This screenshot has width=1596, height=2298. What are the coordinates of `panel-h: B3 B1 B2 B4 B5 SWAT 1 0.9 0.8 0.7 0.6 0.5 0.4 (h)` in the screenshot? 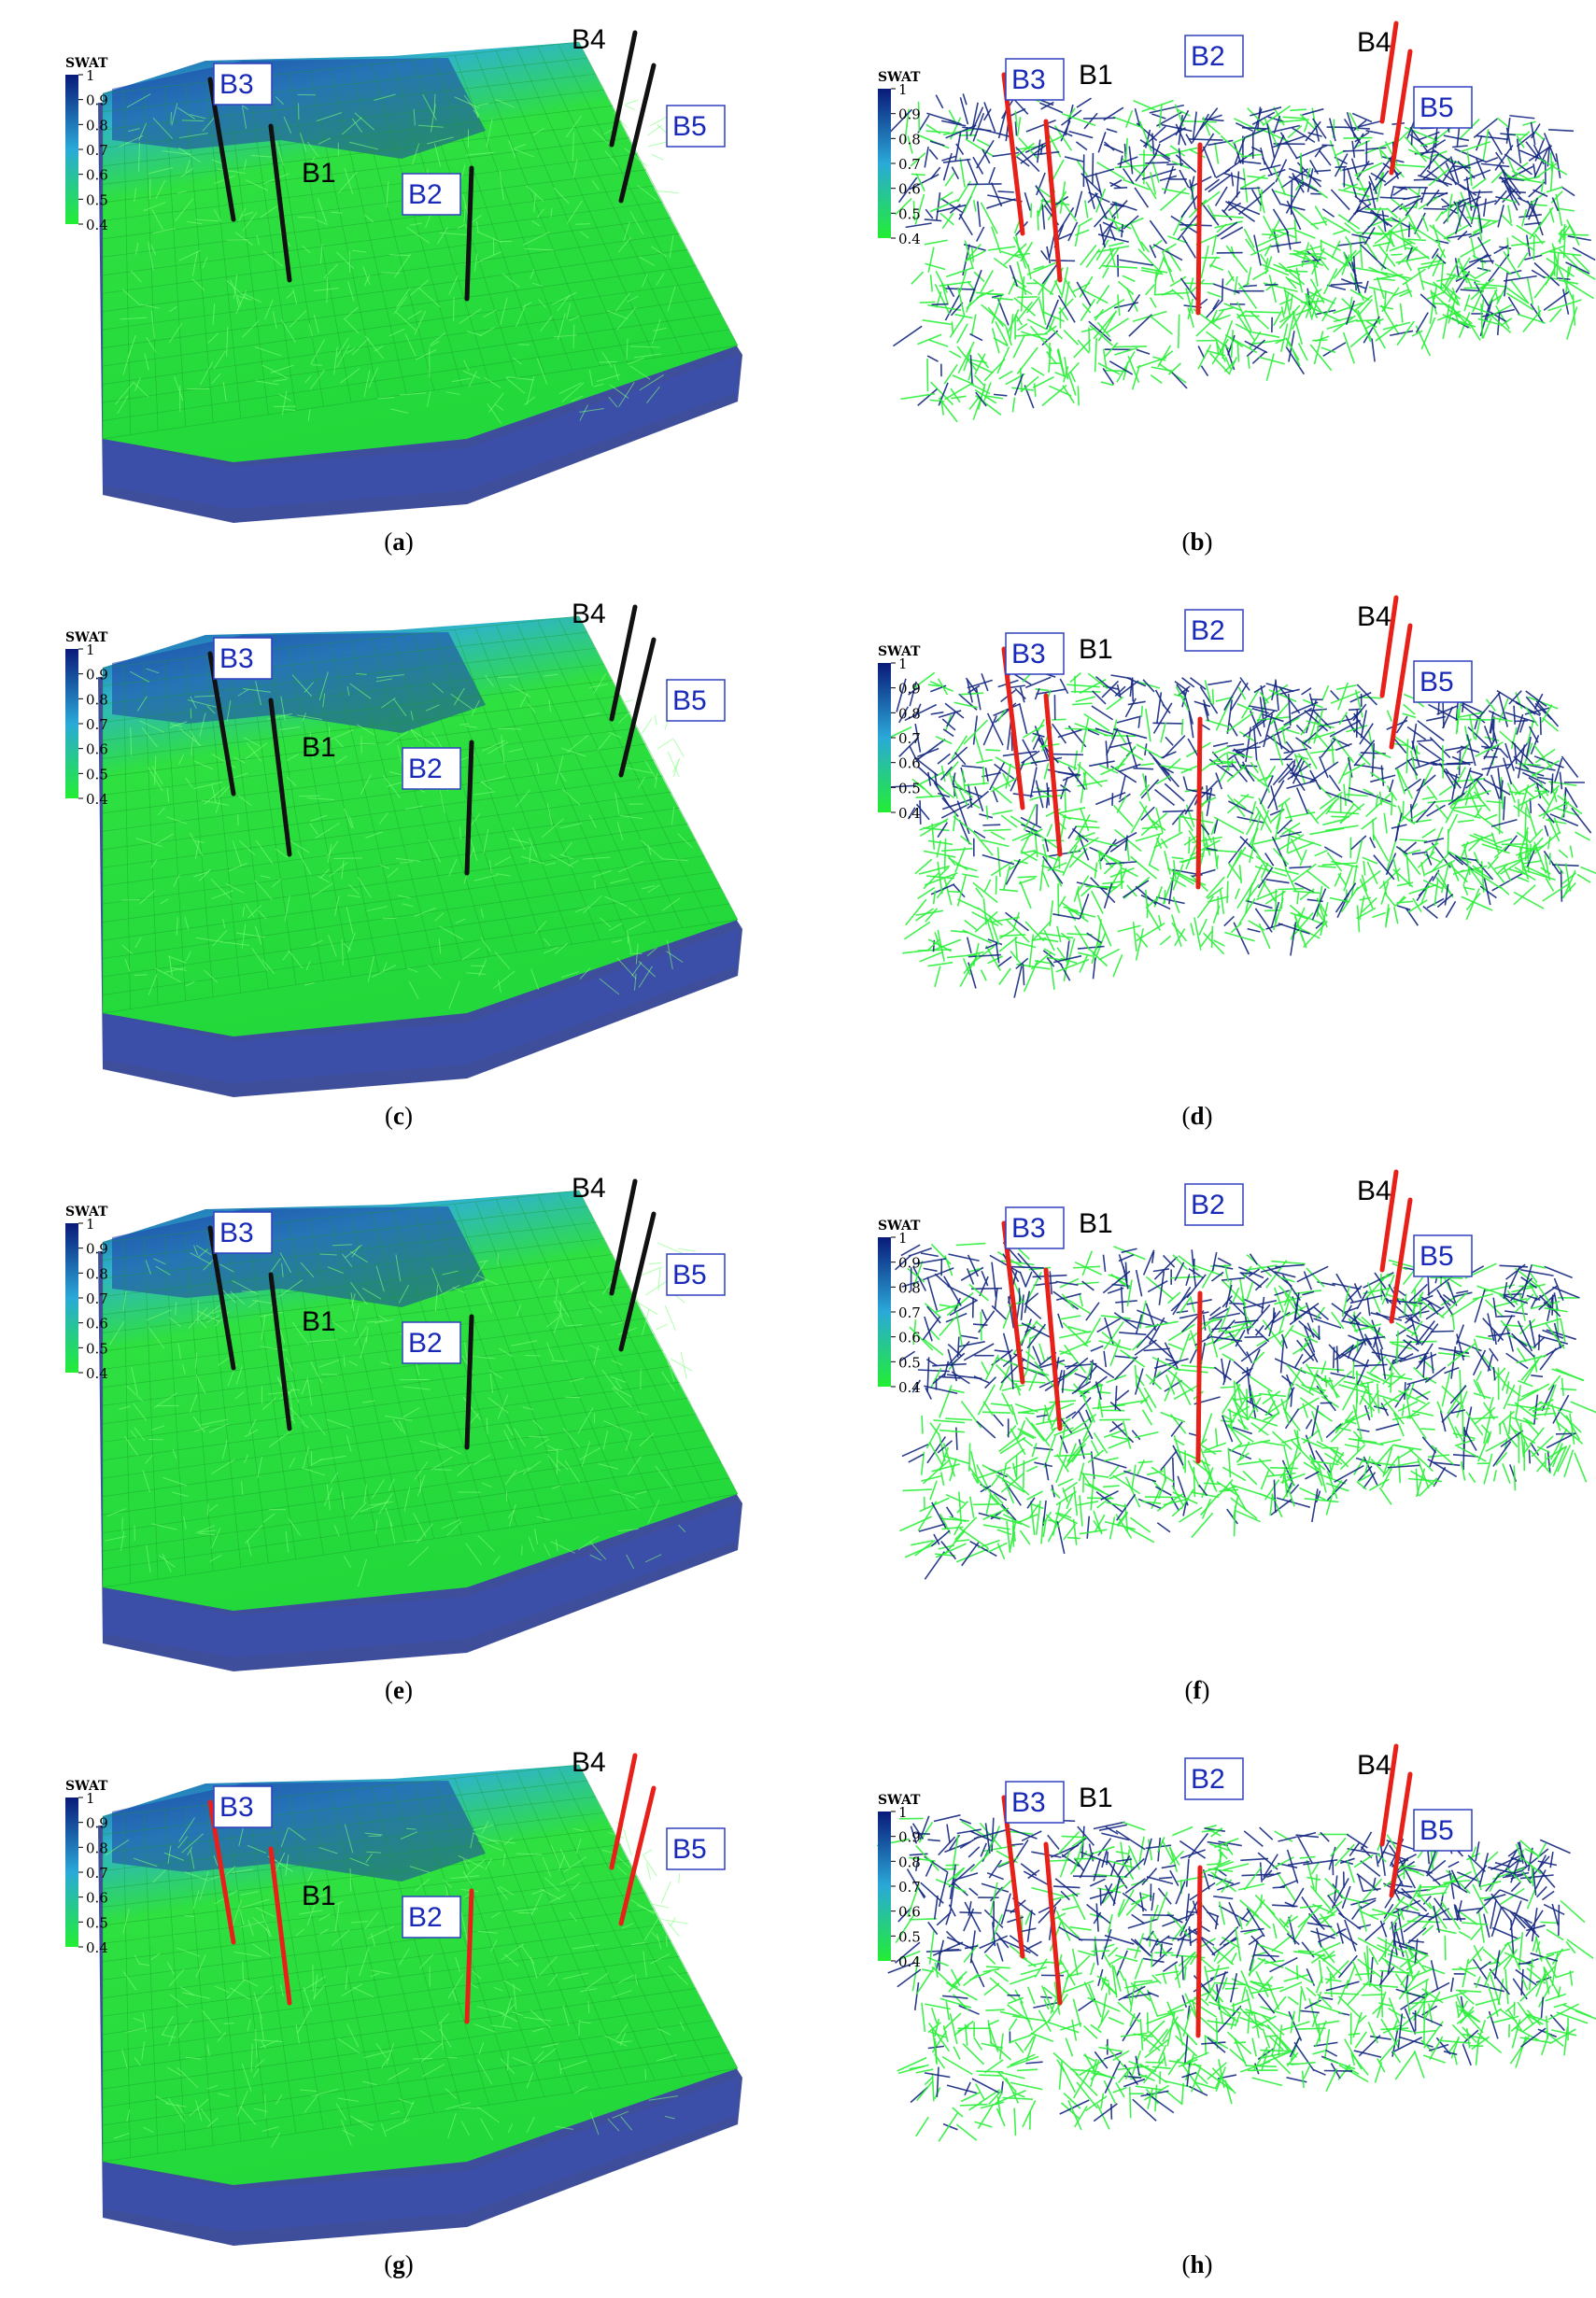 It's located at (1197, 2010).